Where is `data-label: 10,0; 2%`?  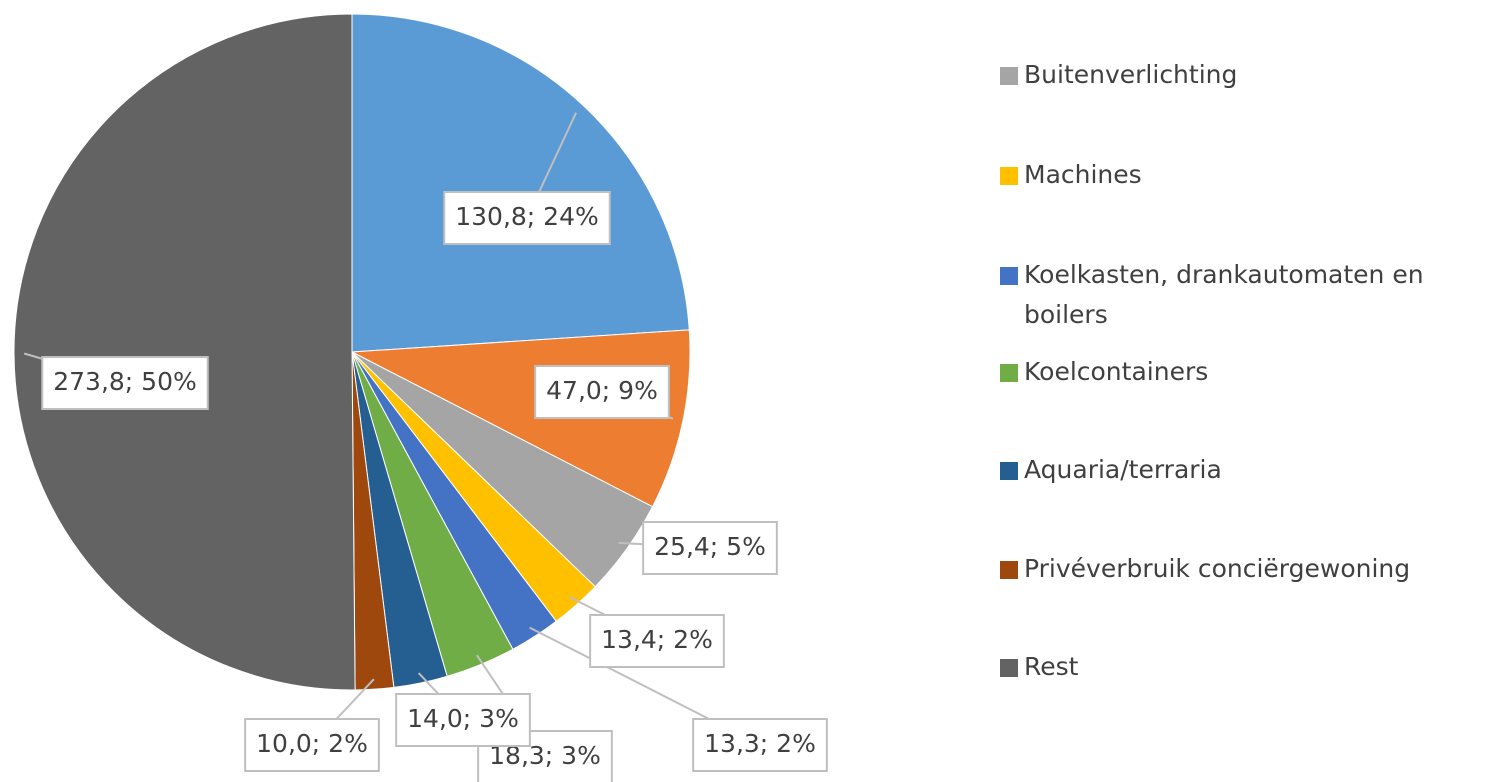
data-label: 10,0; 2% is located at coordinates (312, 743).